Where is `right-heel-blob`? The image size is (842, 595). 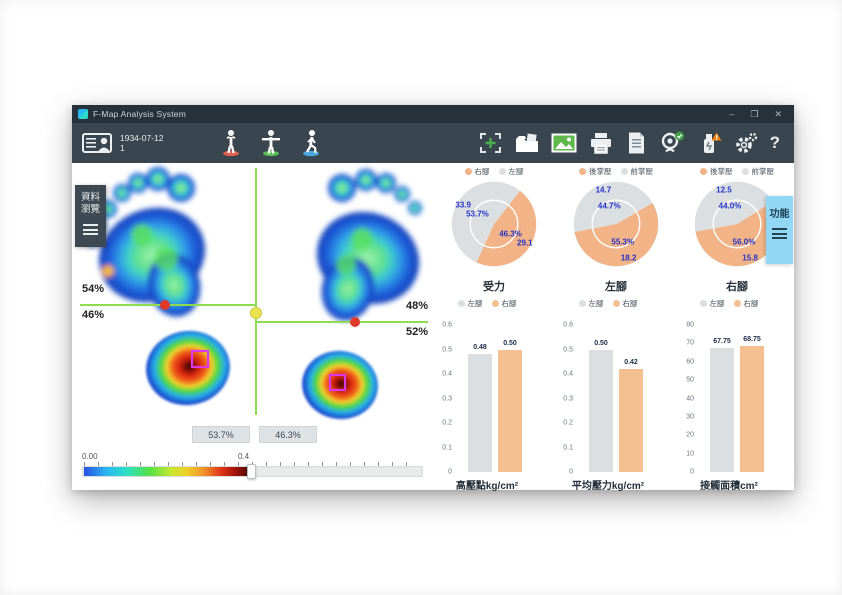
right-heel-blob is located at coordinates (340, 385).